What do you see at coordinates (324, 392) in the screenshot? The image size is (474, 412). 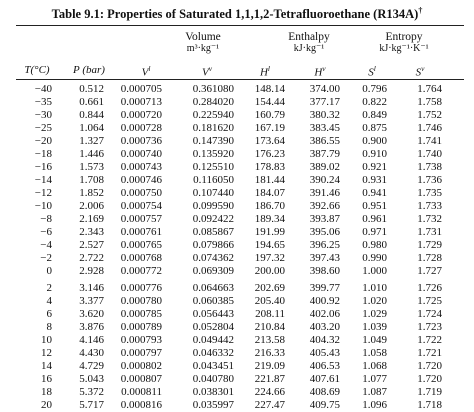 I see `cell-vapor-enthalpy: 408.69` at bounding box center [324, 392].